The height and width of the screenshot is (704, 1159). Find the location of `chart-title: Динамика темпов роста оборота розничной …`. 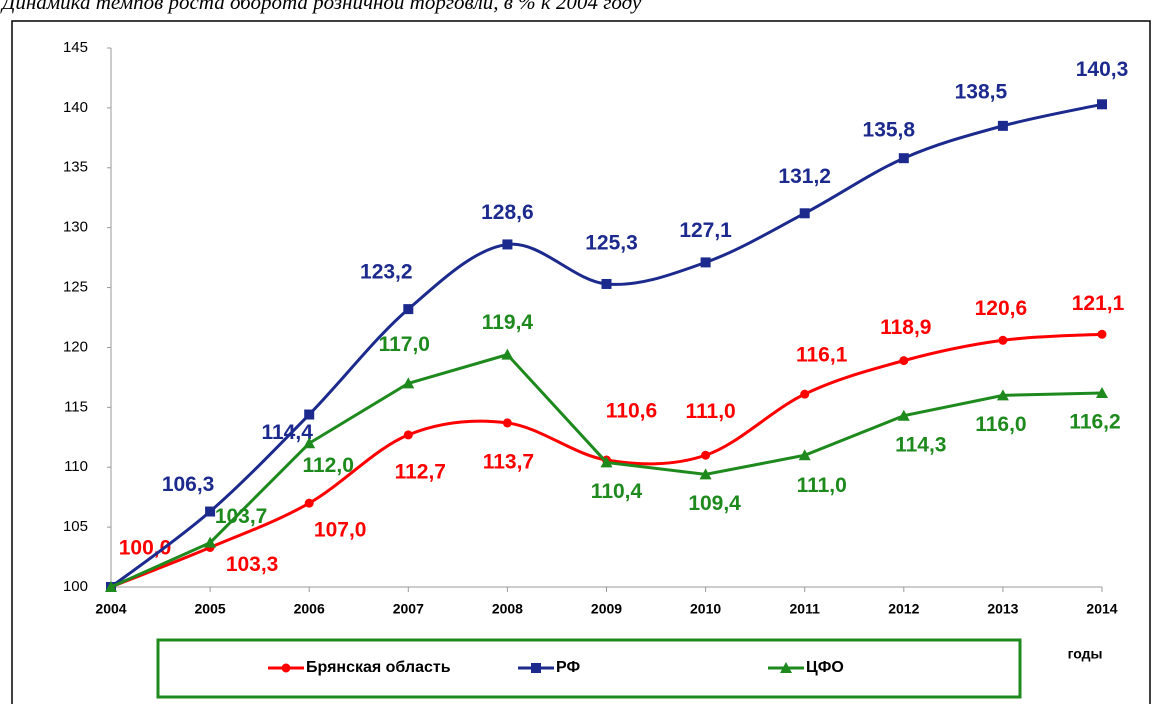

chart-title: Динамика темпов роста оборота розничной … is located at coordinates (321, 7).